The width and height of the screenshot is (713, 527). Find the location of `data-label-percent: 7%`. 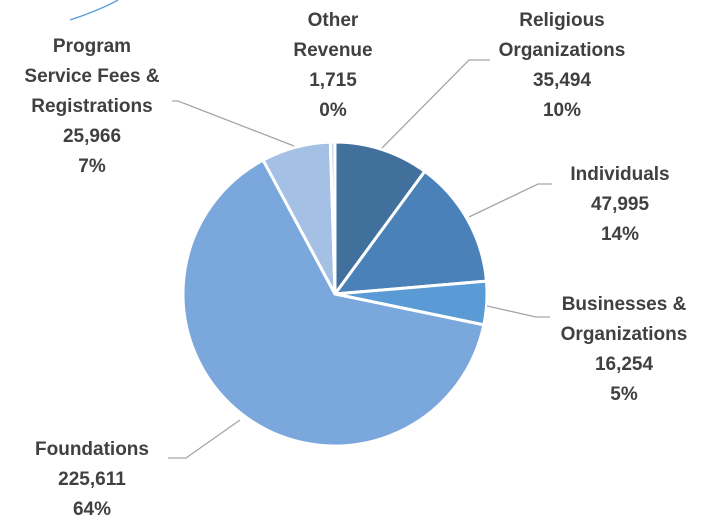

data-label-percent: 7% is located at coordinates (92, 166).